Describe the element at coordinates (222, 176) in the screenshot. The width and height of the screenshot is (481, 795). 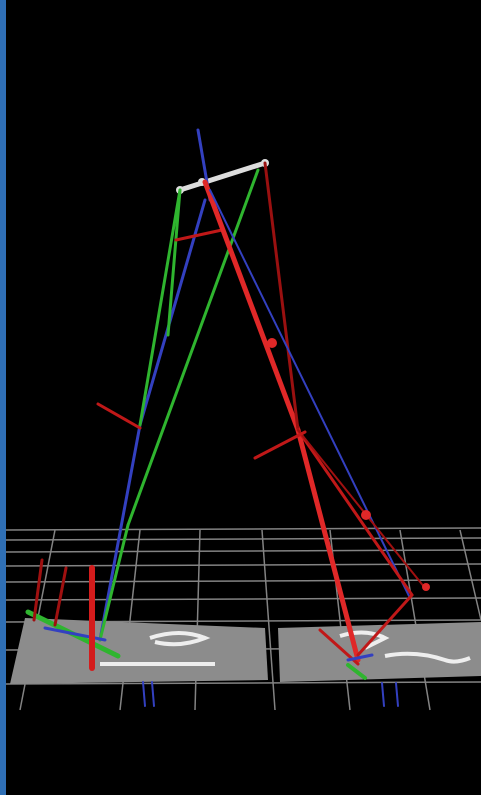
I see `pelvis` at that location.